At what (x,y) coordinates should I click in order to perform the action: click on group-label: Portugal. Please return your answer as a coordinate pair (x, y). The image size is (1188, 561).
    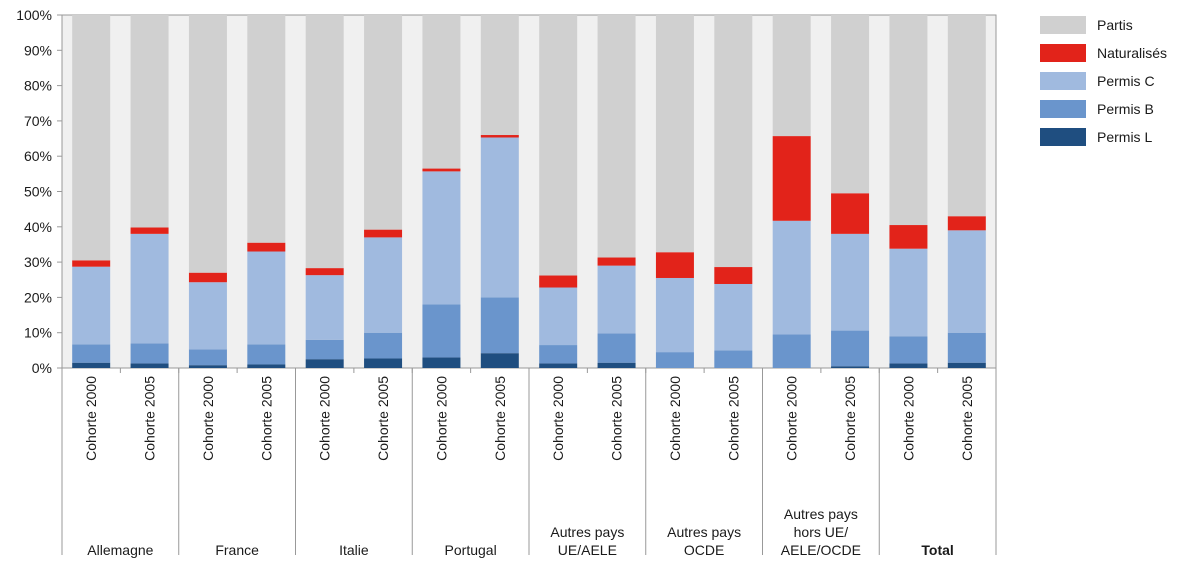
    Looking at the image, I should click on (471, 550).